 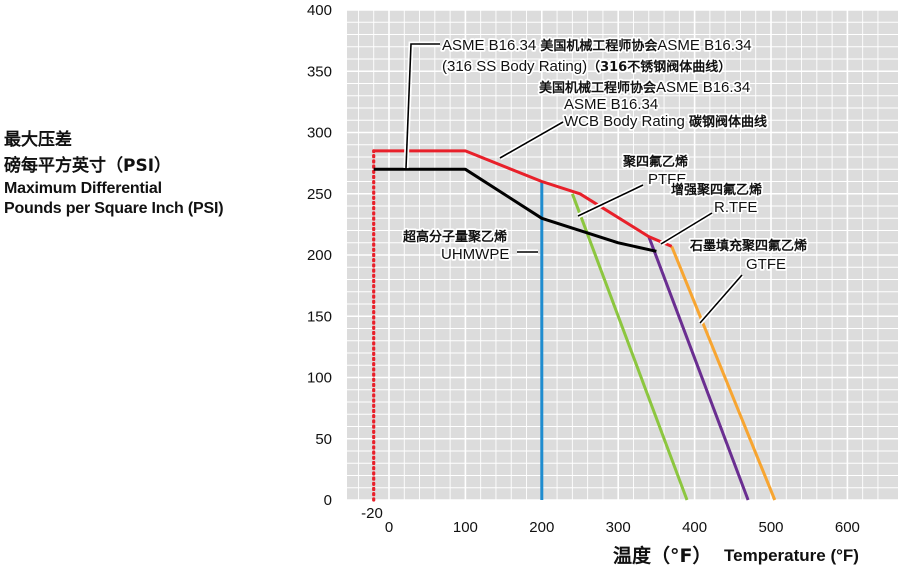 I want to click on y-tick-label: 50, so click(x=323, y=439).